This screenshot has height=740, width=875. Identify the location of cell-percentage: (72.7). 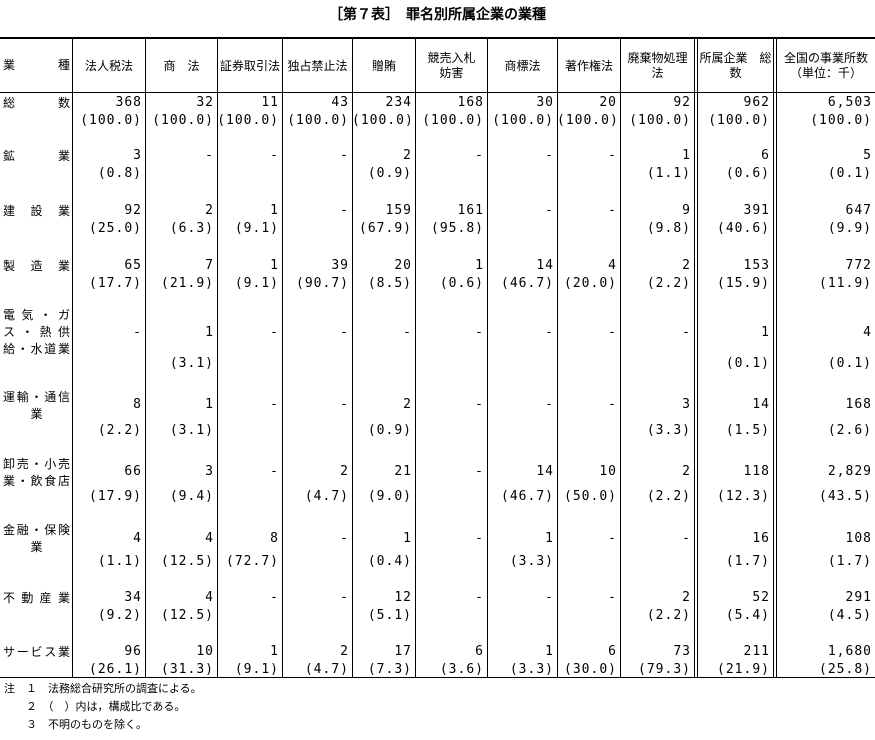
(252, 561).